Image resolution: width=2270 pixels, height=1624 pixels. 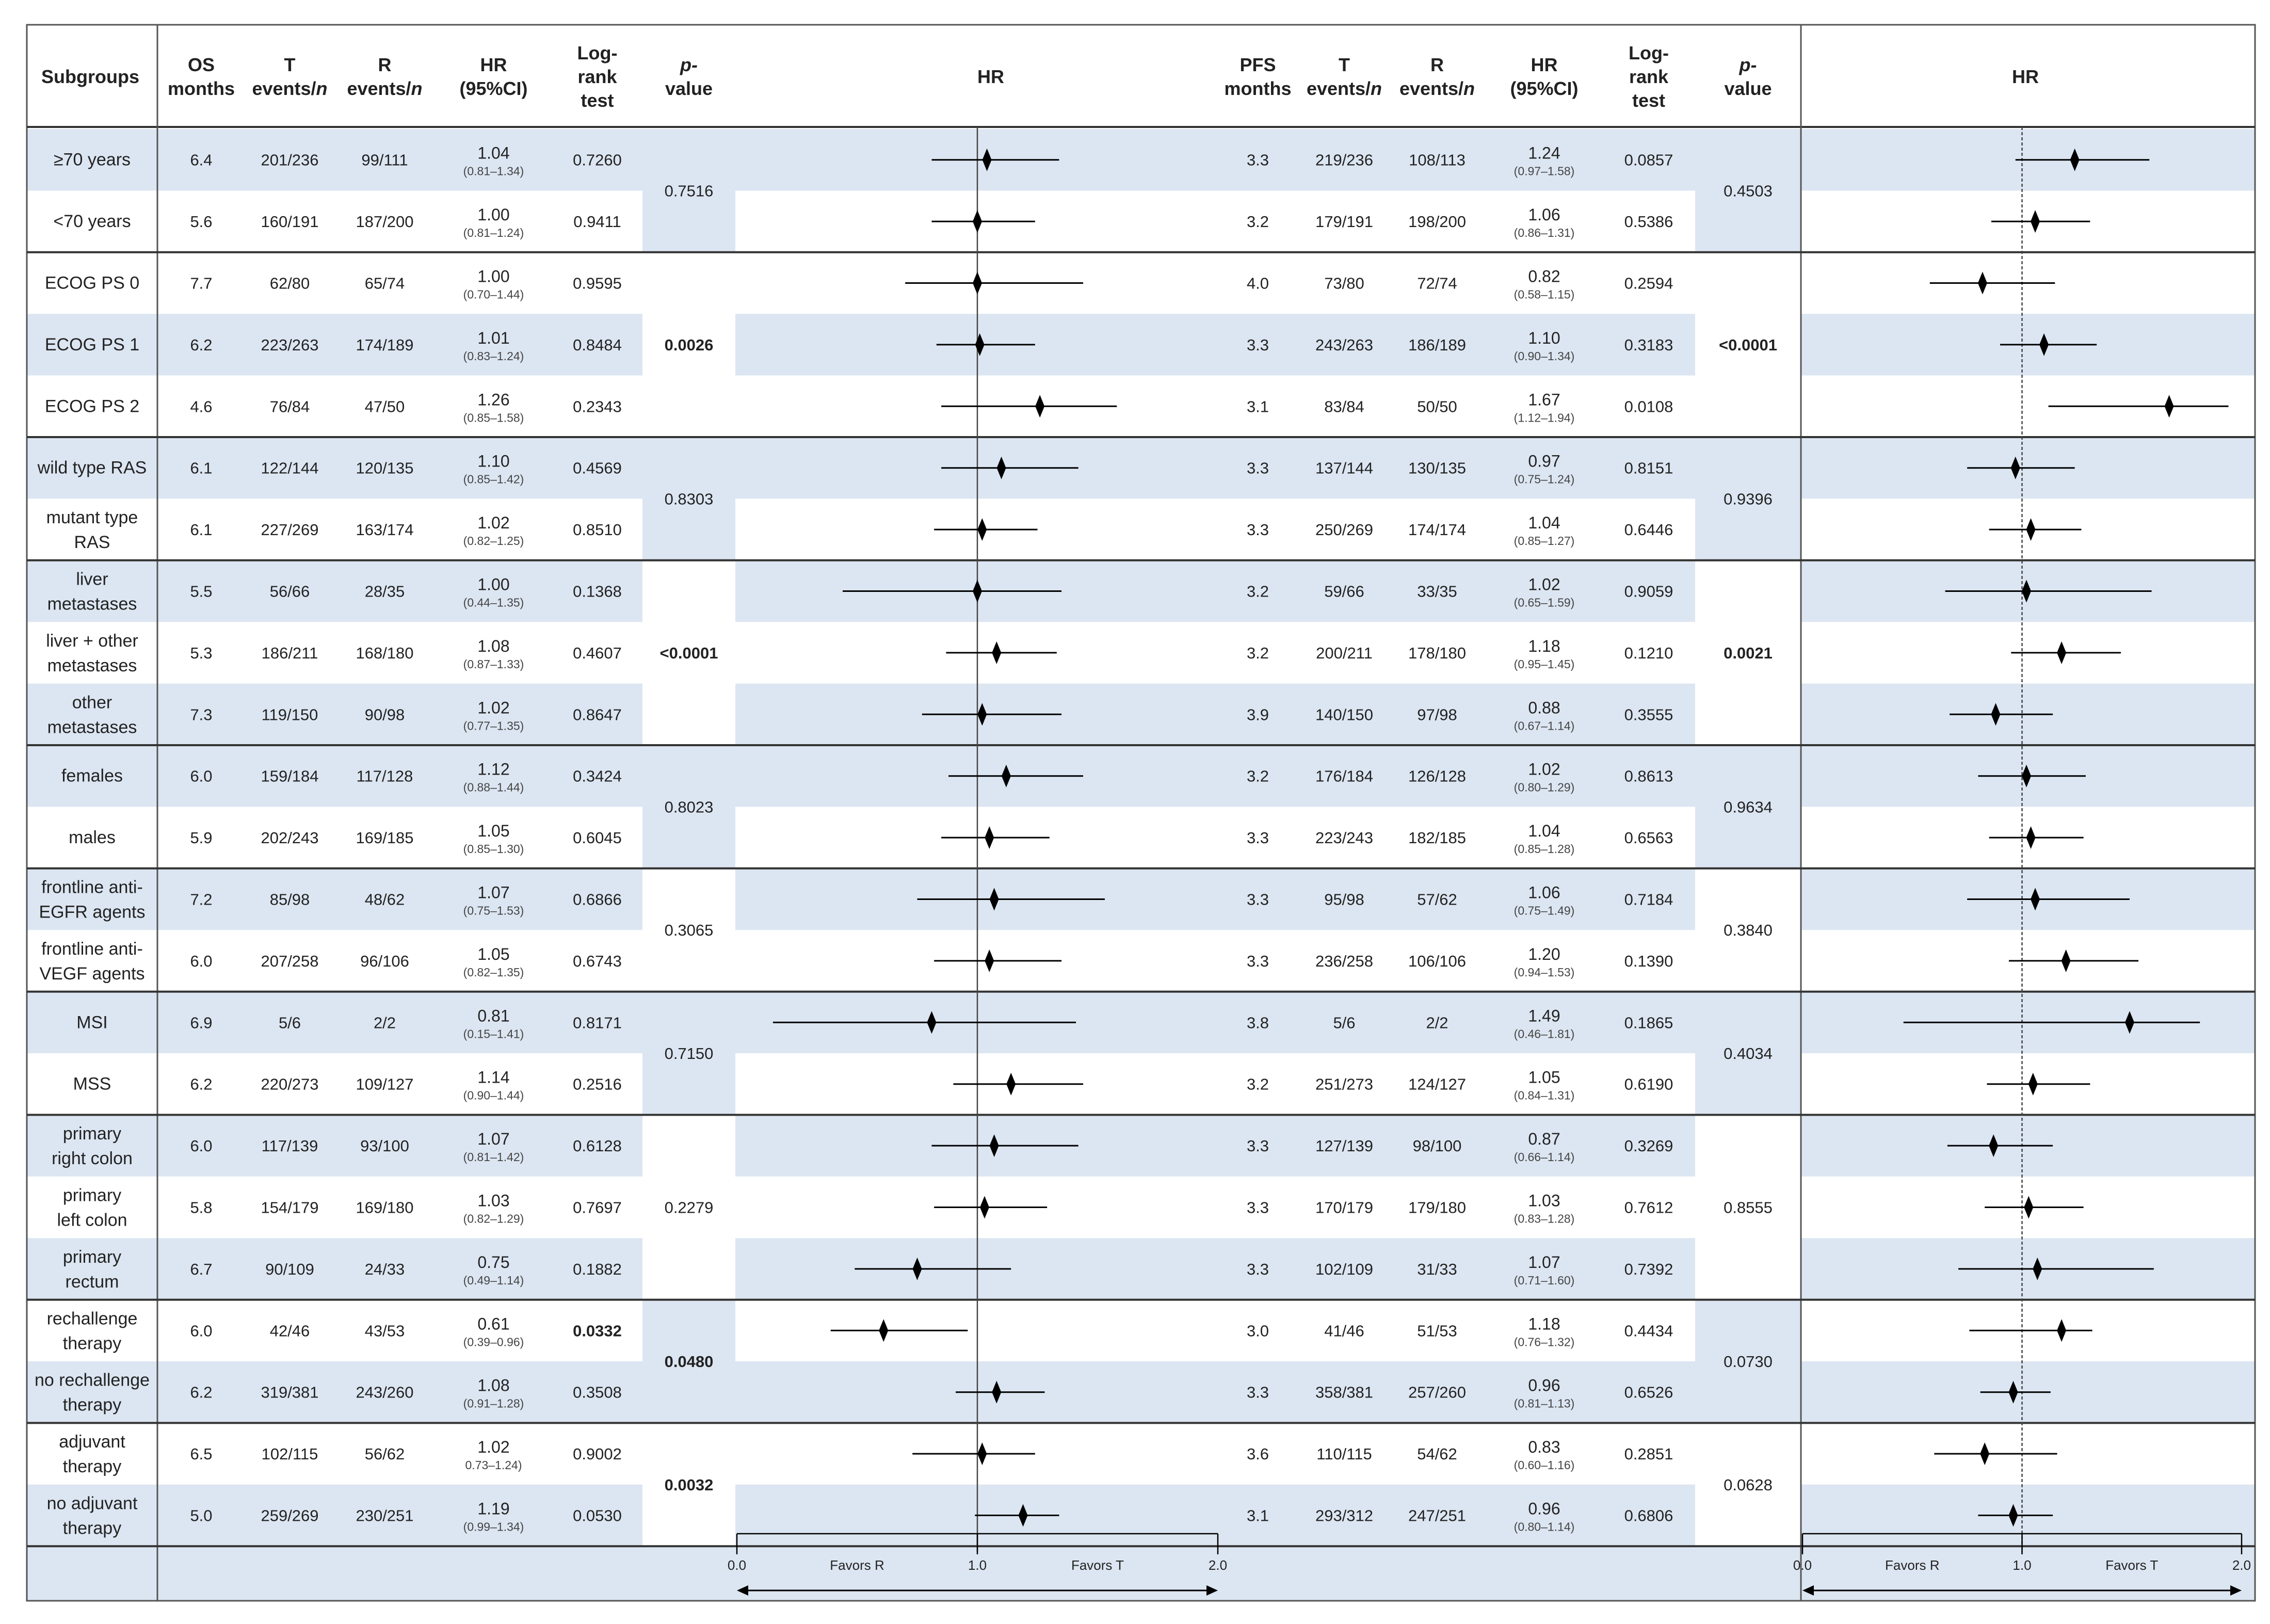 I want to click on pfs-months-cell: 3.6, so click(x=1258, y=1454).